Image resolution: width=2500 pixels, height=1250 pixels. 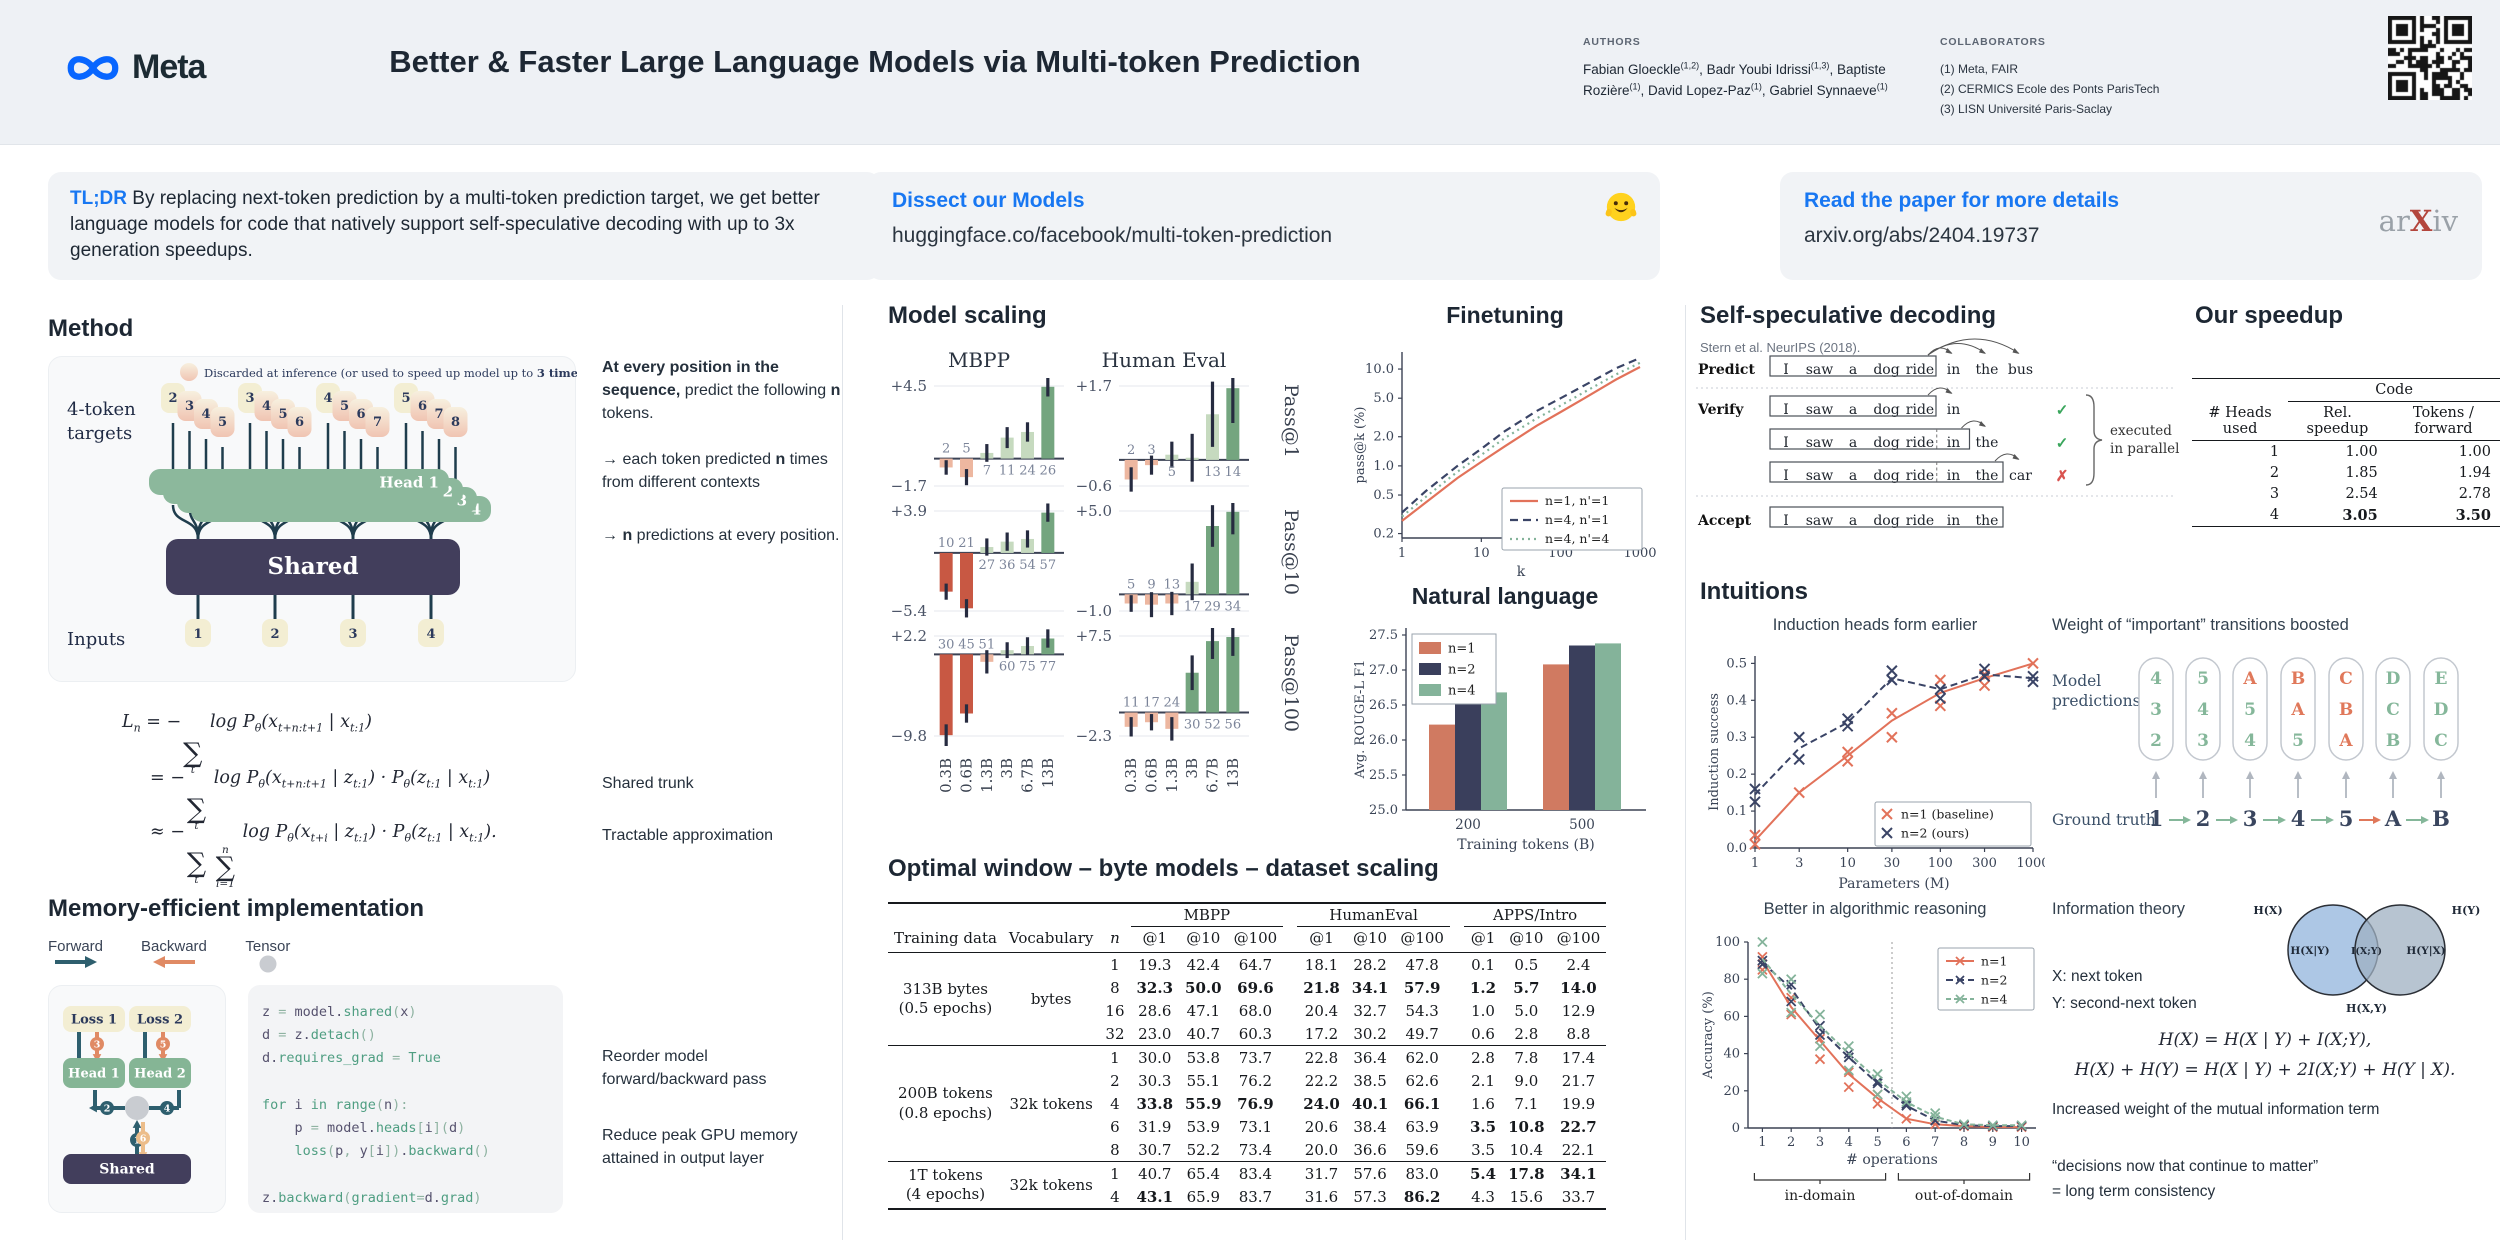 What do you see at coordinates (909, 736) in the screenshot?
I see `svg-text: −9.8` at bounding box center [909, 736].